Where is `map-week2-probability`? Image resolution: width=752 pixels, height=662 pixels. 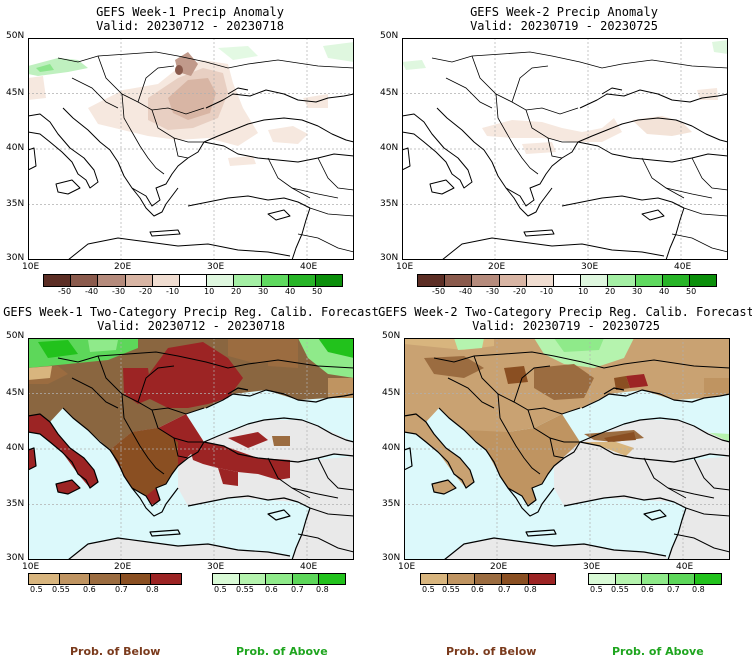 map-week2-probability is located at coordinates (567, 449).